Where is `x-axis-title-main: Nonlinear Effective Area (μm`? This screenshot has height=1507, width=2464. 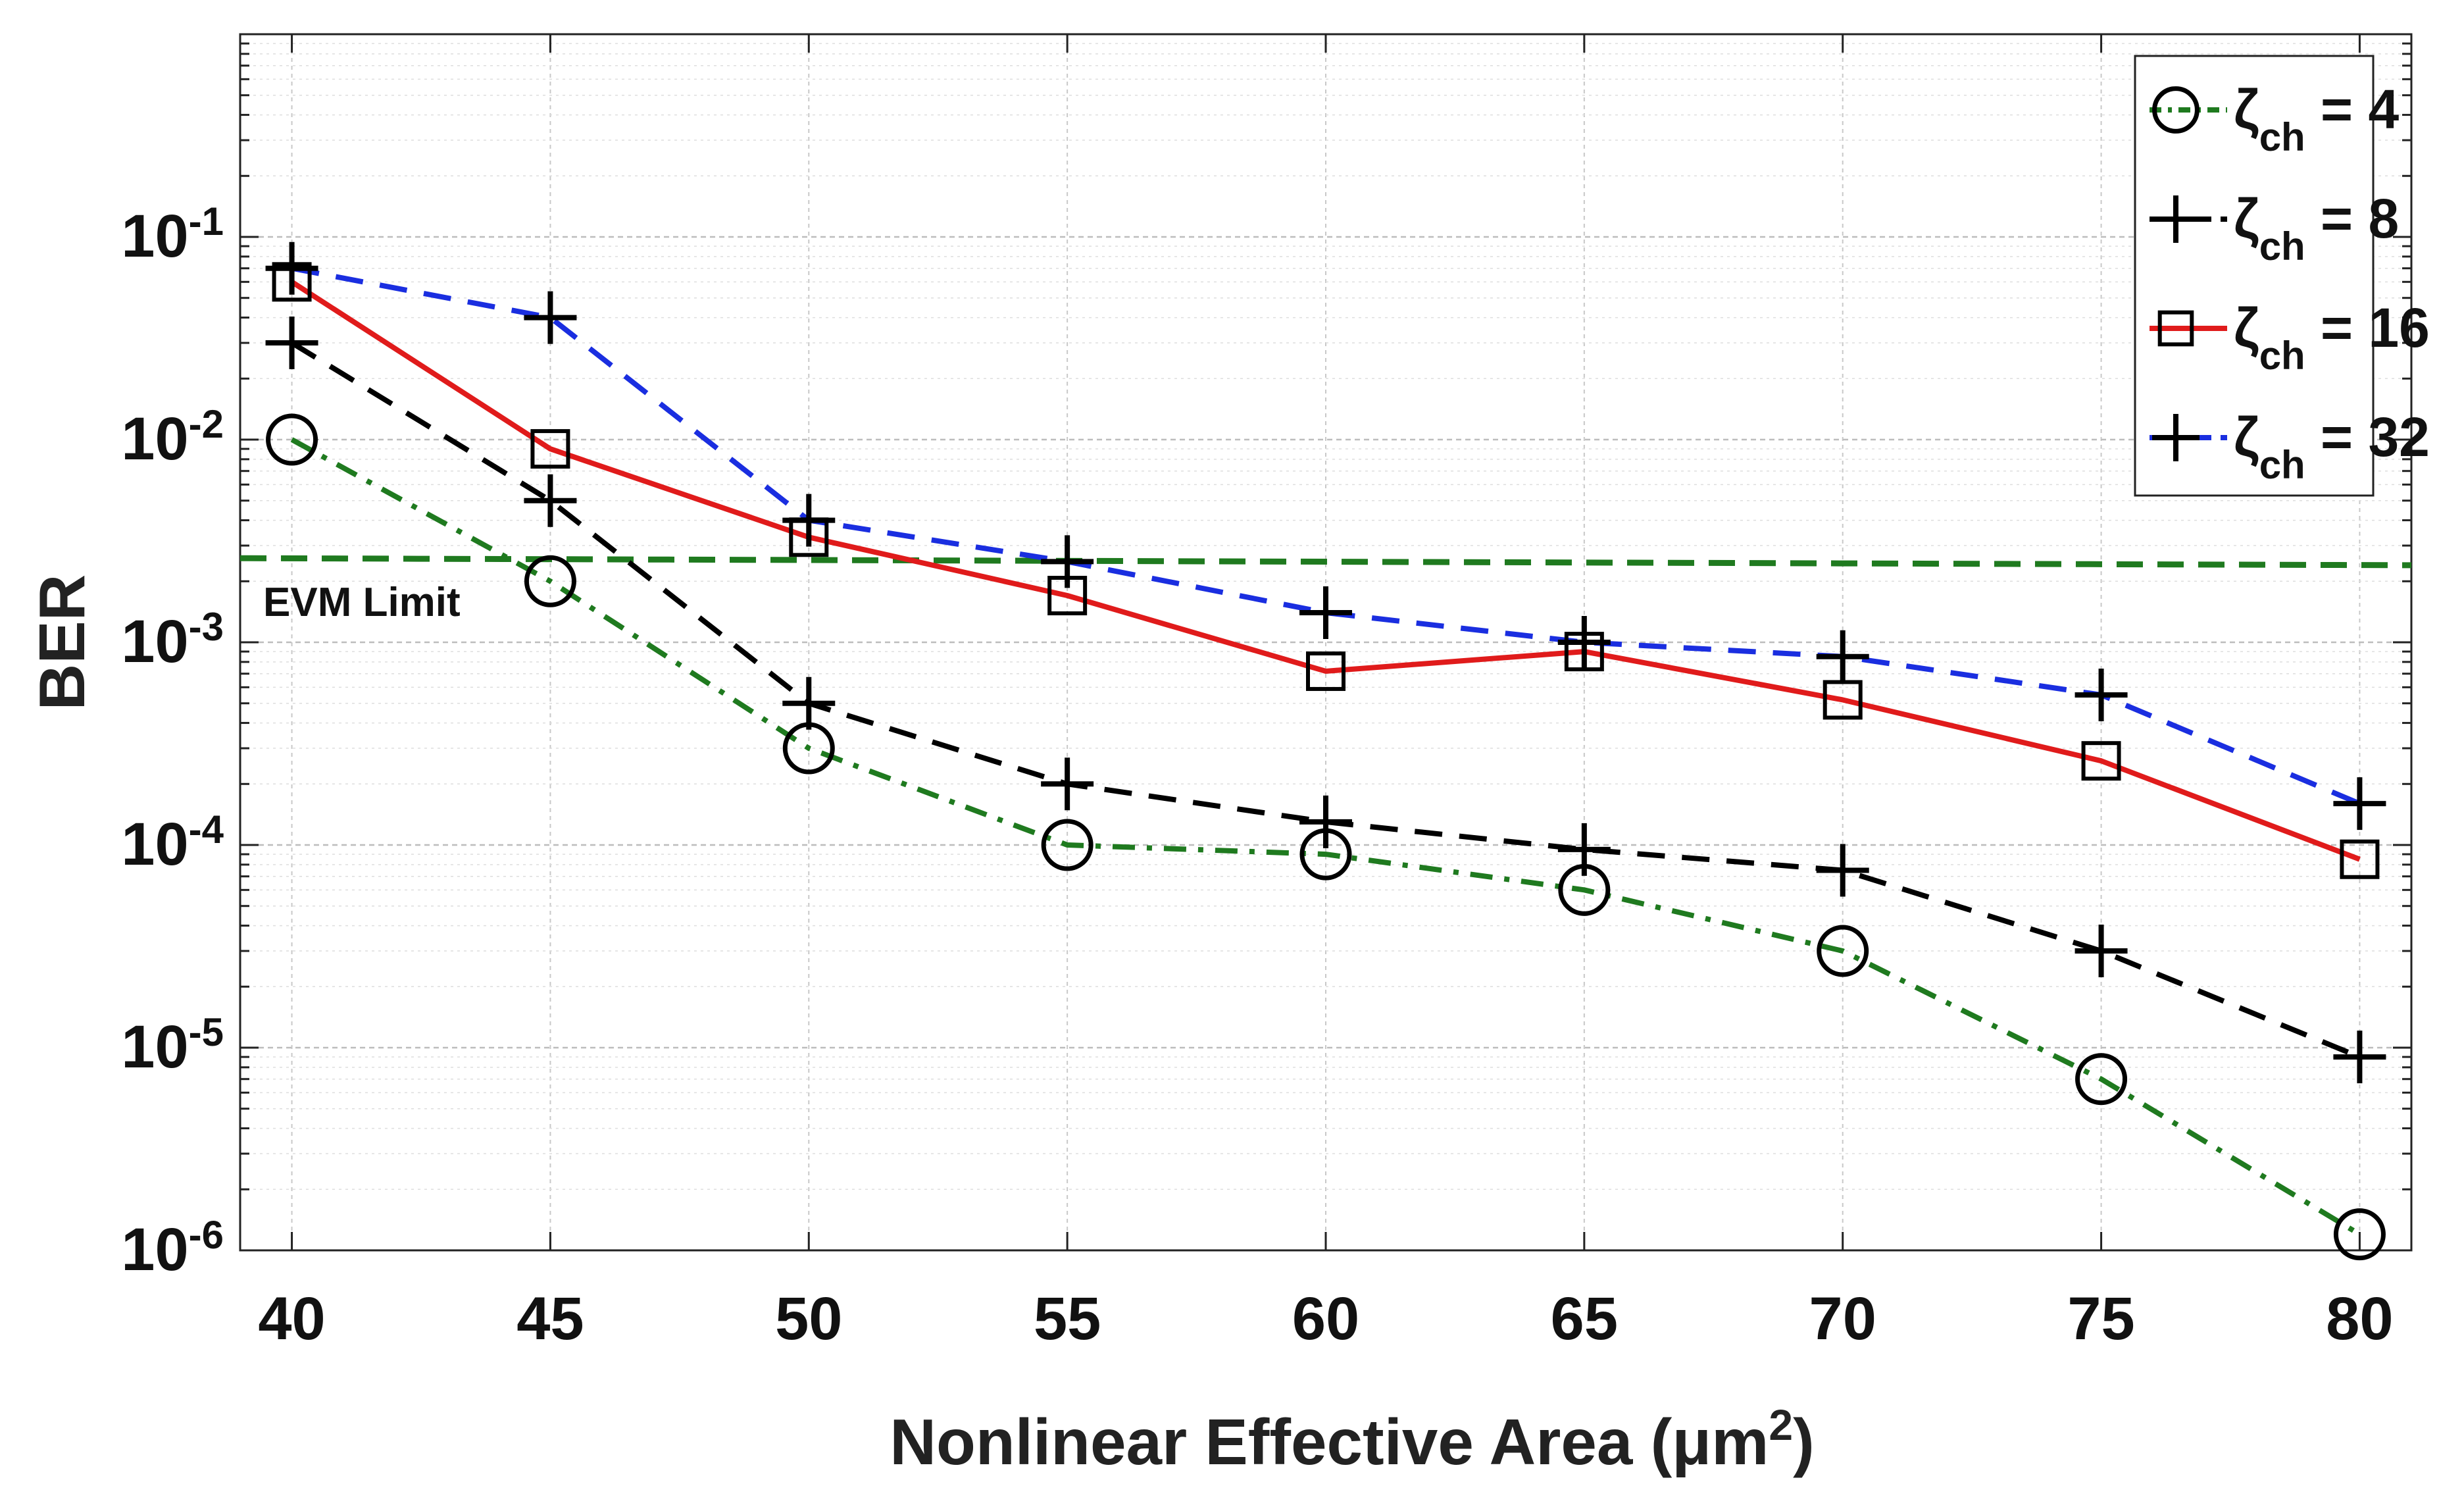
x-axis-title-main: Nonlinear Effective Area (μm is located at coordinates (1329, 1442).